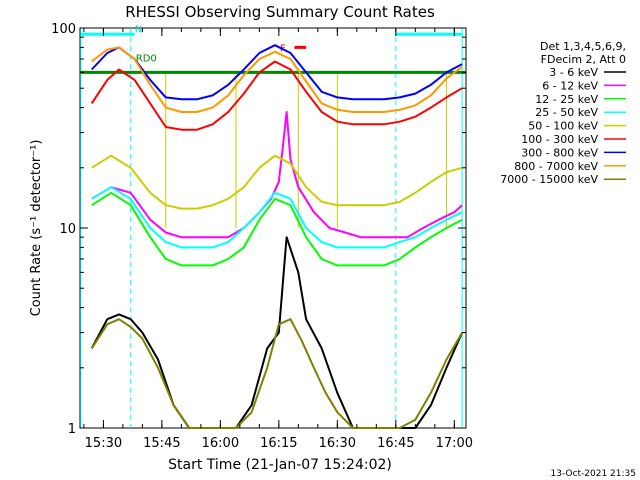 This screenshot has height=480, width=640. Describe the element at coordinates (63, 29) in the screenshot. I see `y-tick-label: 100` at that location.